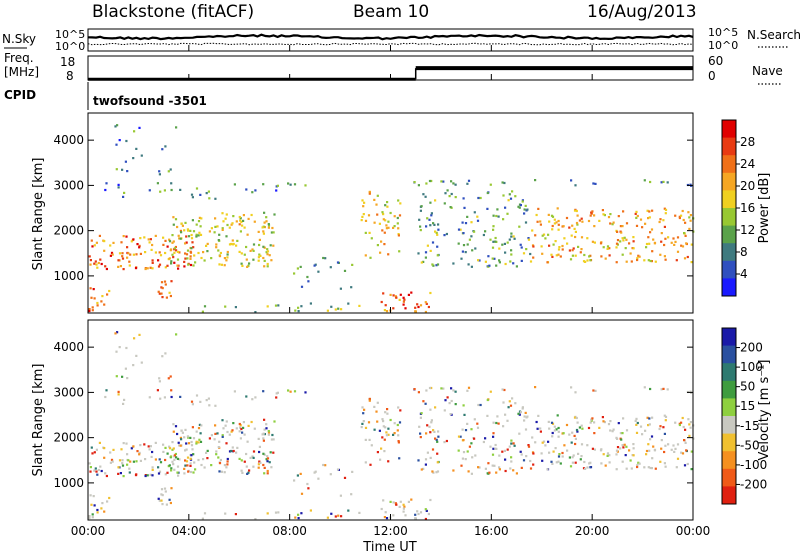 This screenshot has height=554, width=800. Describe the element at coordinates (68, 392) in the screenshot. I see `velocity-ytick-label: 3000` at that location.